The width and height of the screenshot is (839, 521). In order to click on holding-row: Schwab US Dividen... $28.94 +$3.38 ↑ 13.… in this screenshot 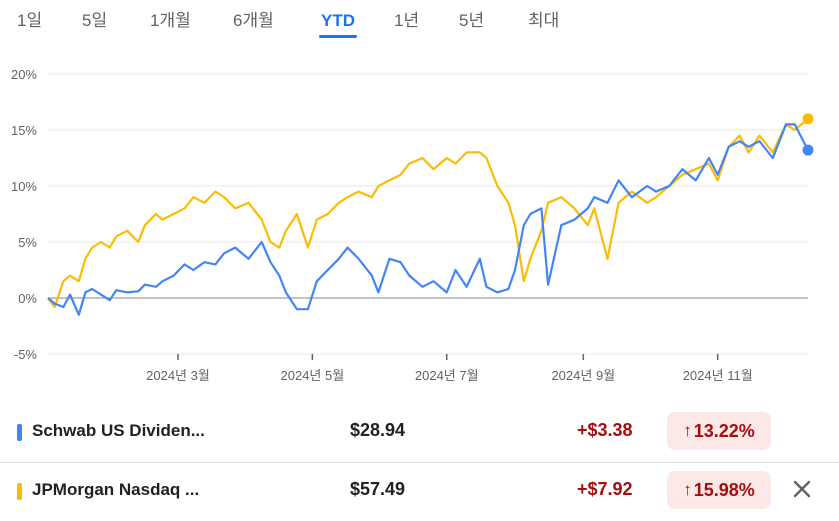, I will do `click(419, 433)`.